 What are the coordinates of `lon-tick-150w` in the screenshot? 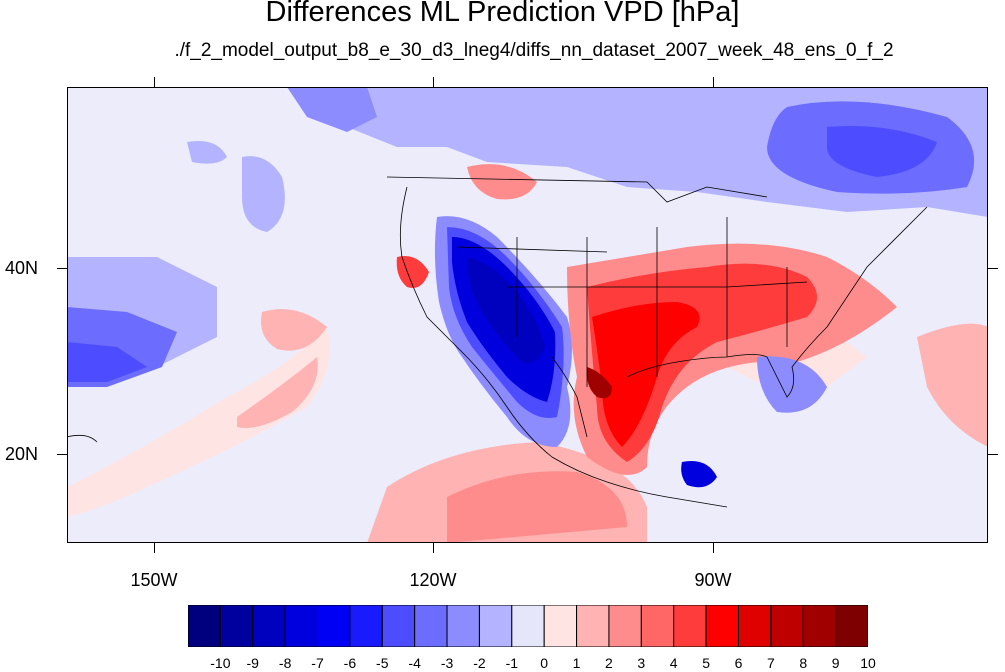 It's located at (154, 548).